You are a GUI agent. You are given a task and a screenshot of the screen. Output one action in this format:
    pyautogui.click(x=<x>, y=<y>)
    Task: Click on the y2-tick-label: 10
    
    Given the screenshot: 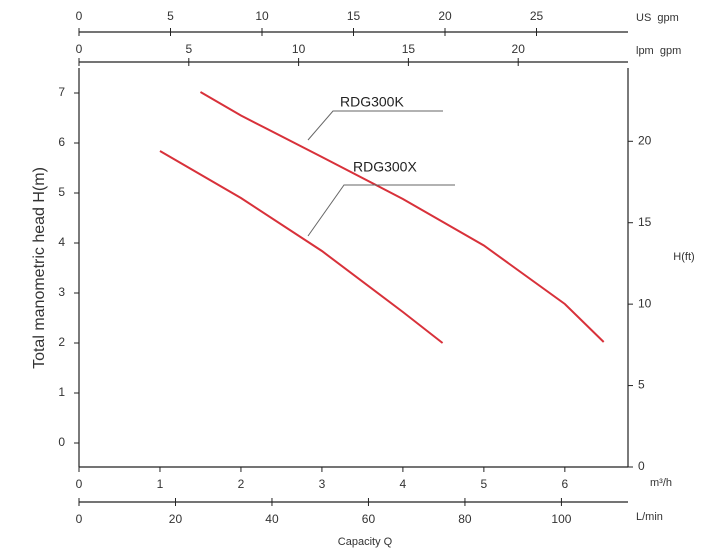 What is the action you would take?
    pyautogui.click(x=645, y=303)
    